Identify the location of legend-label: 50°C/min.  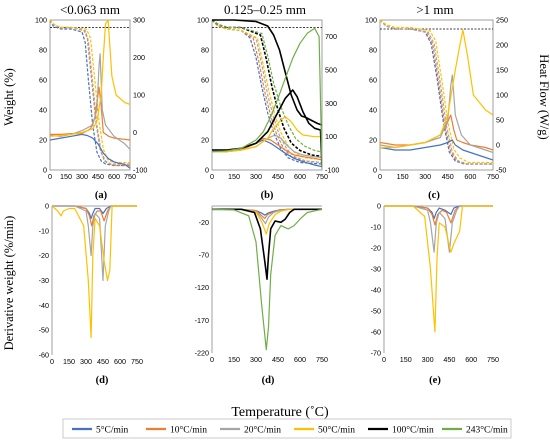
(336, 430).